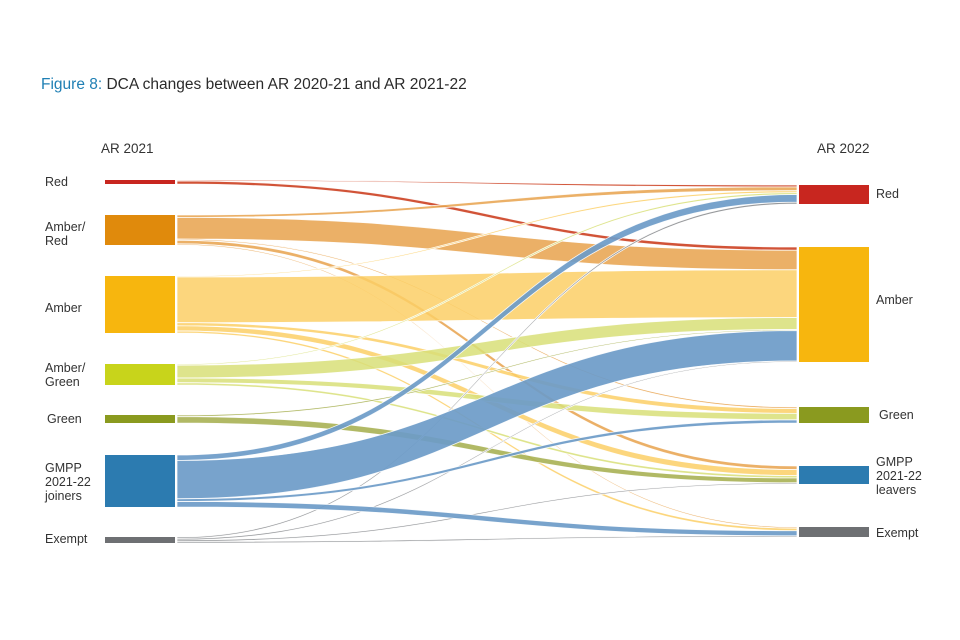 Image resolution: width=960 pixels, height=640 pixels. What do you see at coordinates (487, 296) in the screenshot?
I see `flow-amber-to-amber` at bounding box center [487, 296].